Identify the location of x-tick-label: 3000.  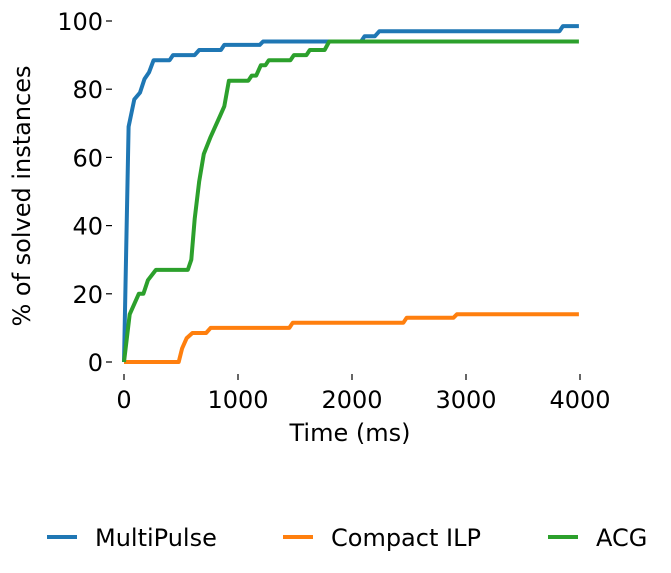
(465, 400).